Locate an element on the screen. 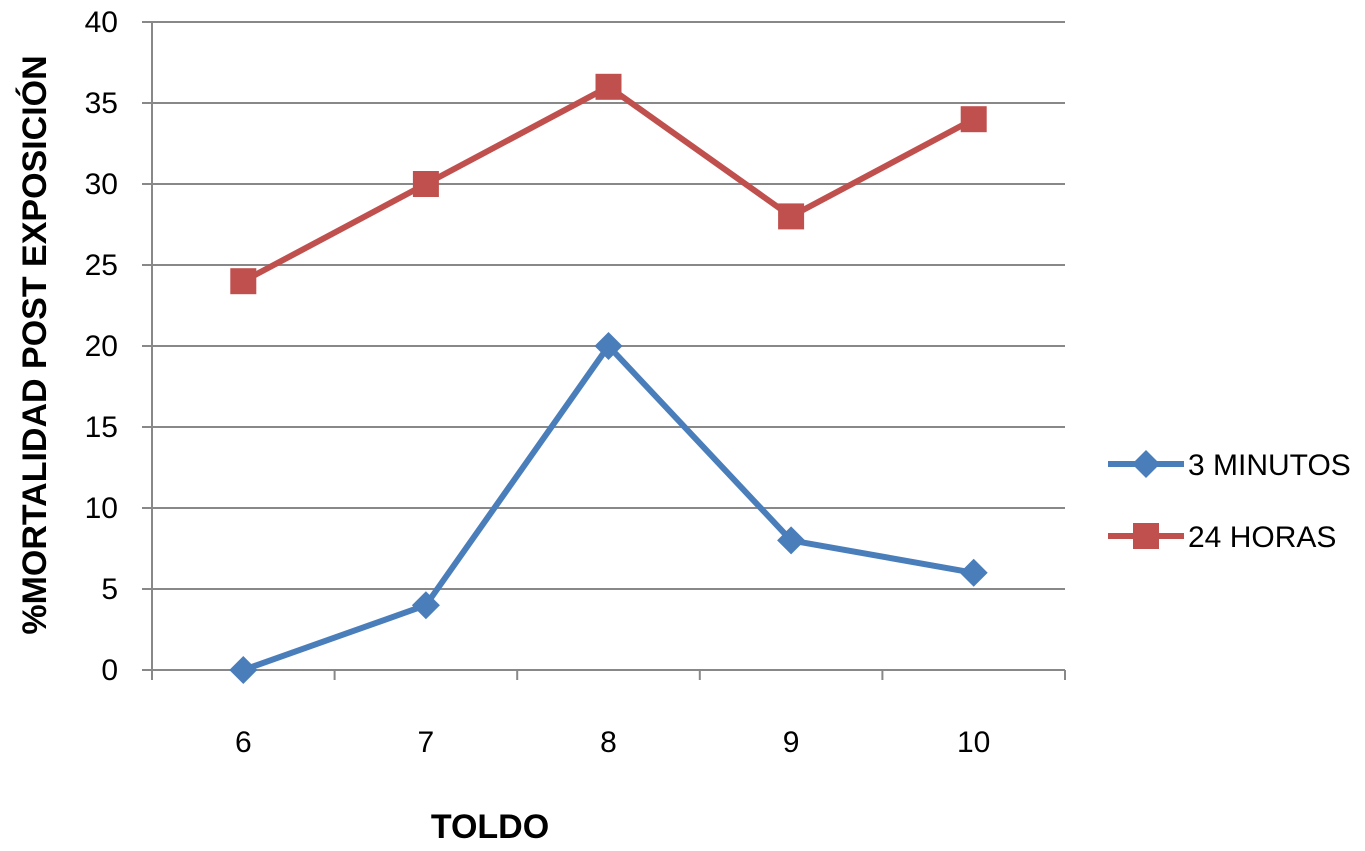  x-tick-label: 8 is located at coordinates (608, 742).